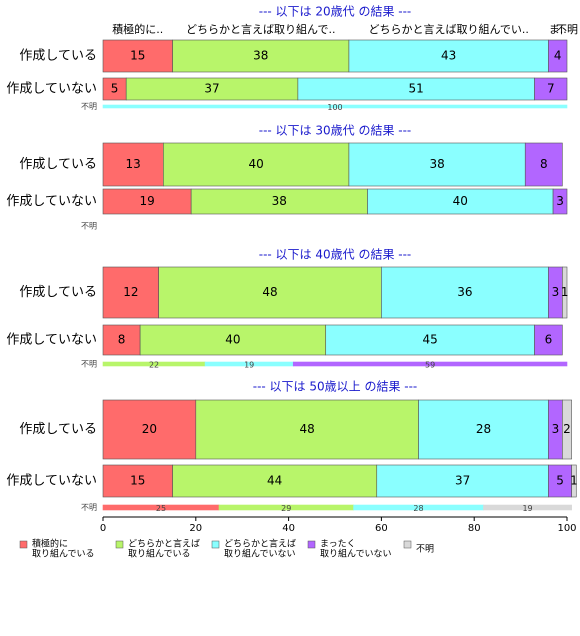  What do you see at coordinates (335, 131) in the screenshot?
I see `panel-title: --- 以下は 30歳代 の結果 ---` at bounding box center [335, 131].